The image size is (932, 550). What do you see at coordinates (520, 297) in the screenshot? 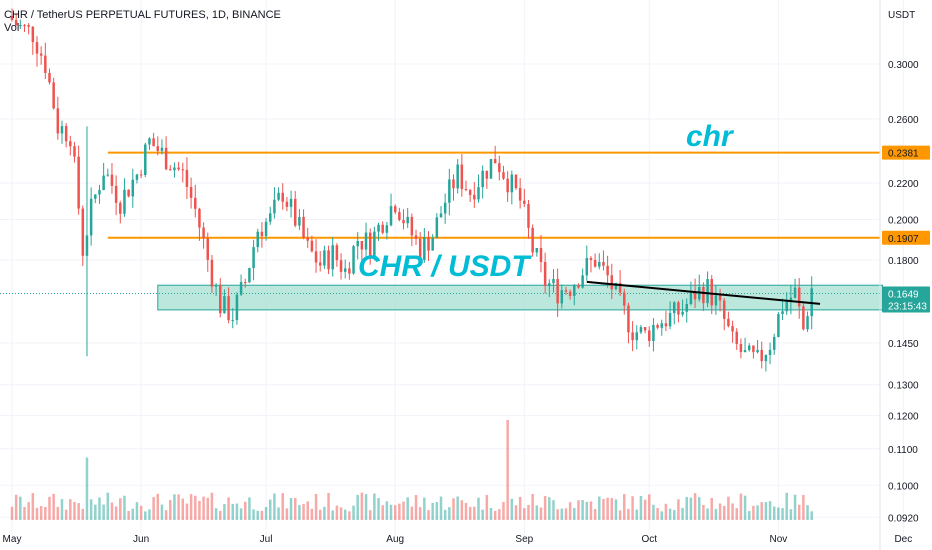
I see `support-zone-rect` at bounding box center [520, 297].